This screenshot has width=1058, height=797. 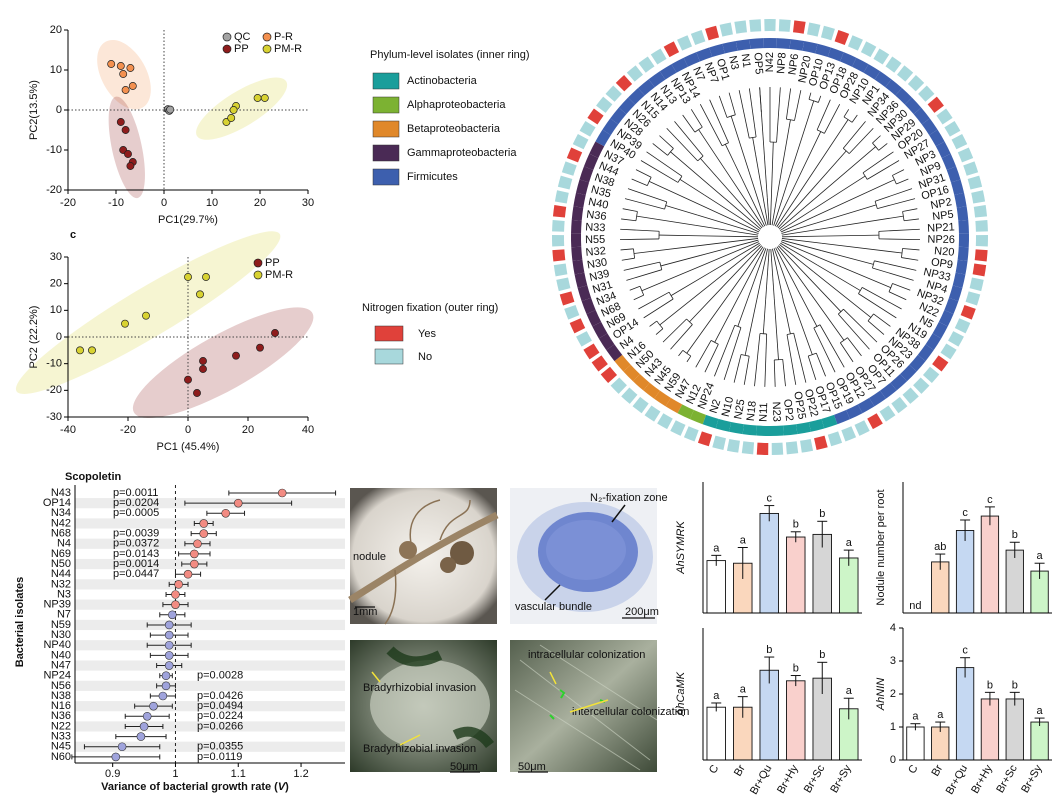 What do you see at coordinates (61, 655) in the screenshot?
I see `row-label: N40` at bounding box center [61, 655].